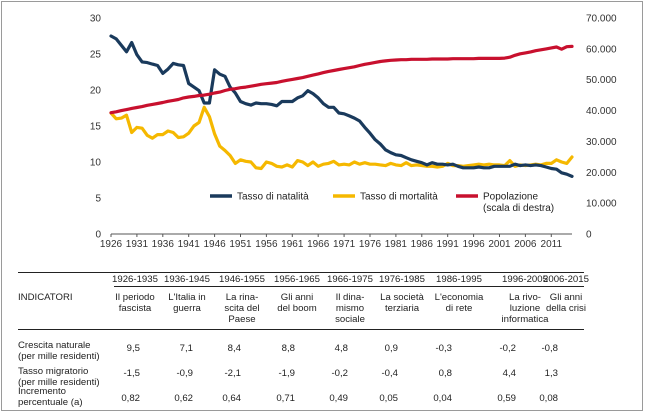 The height and width of the screenshot is (413, 646). I want to click on table-cell-value: 4,4, so click(509, 373).